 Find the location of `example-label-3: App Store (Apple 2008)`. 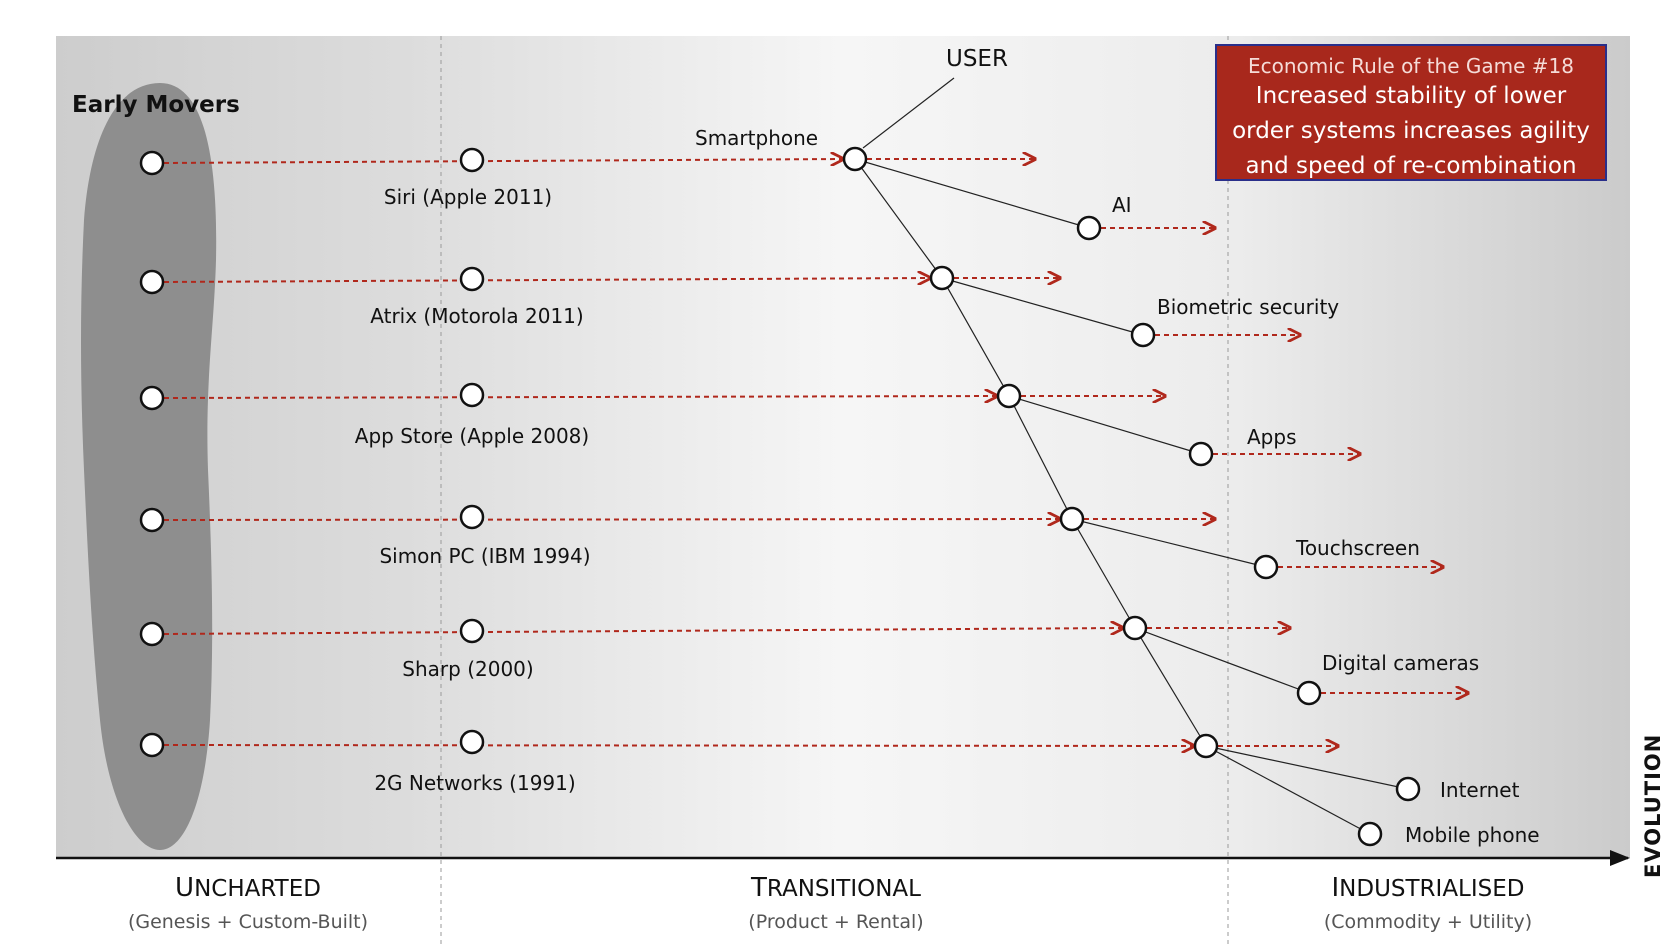

example-label-3: App Store (Apple 2008) is located at coordinates (472, 436).